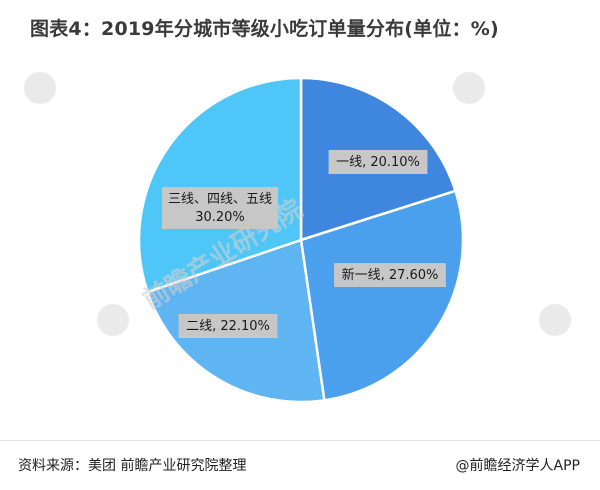 Image resolution: width=600 pixels, height=490 pixels. I want to click on slice-label-1: 一线, 20.10%, so click(378, 162).